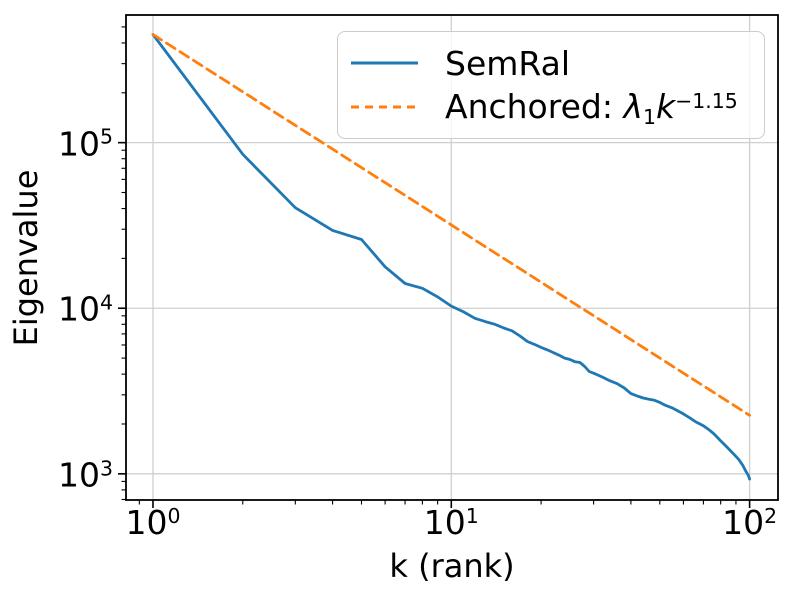 The image size is (793, 600). Describe the element at coordinates (384, 63) in the screenshot. I see `legend-semral-line-sample` at that location.